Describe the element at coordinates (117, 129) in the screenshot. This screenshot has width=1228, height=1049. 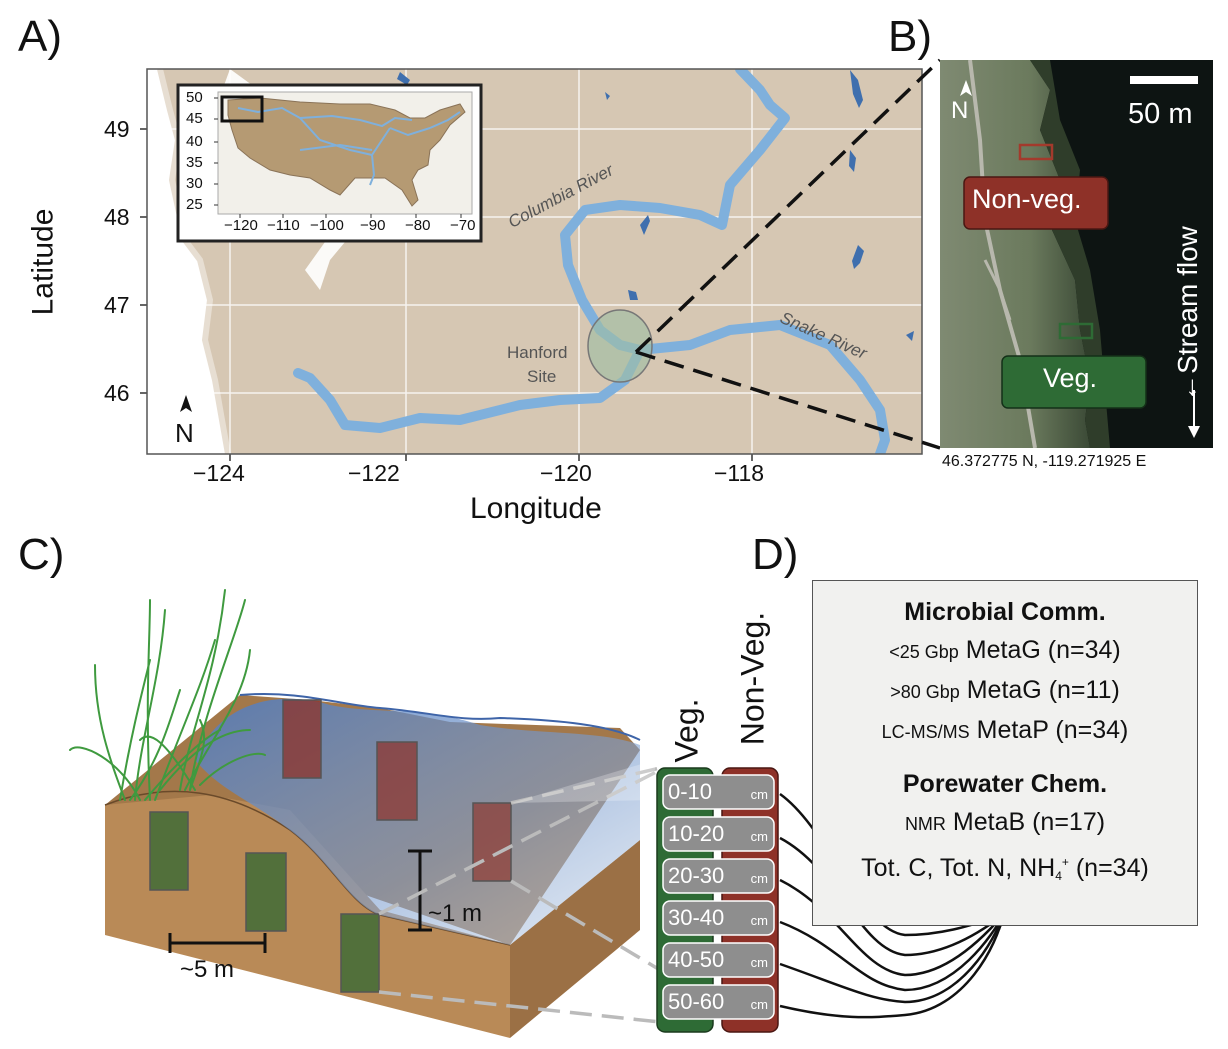
I see `map-y-tick: 49` at that location.